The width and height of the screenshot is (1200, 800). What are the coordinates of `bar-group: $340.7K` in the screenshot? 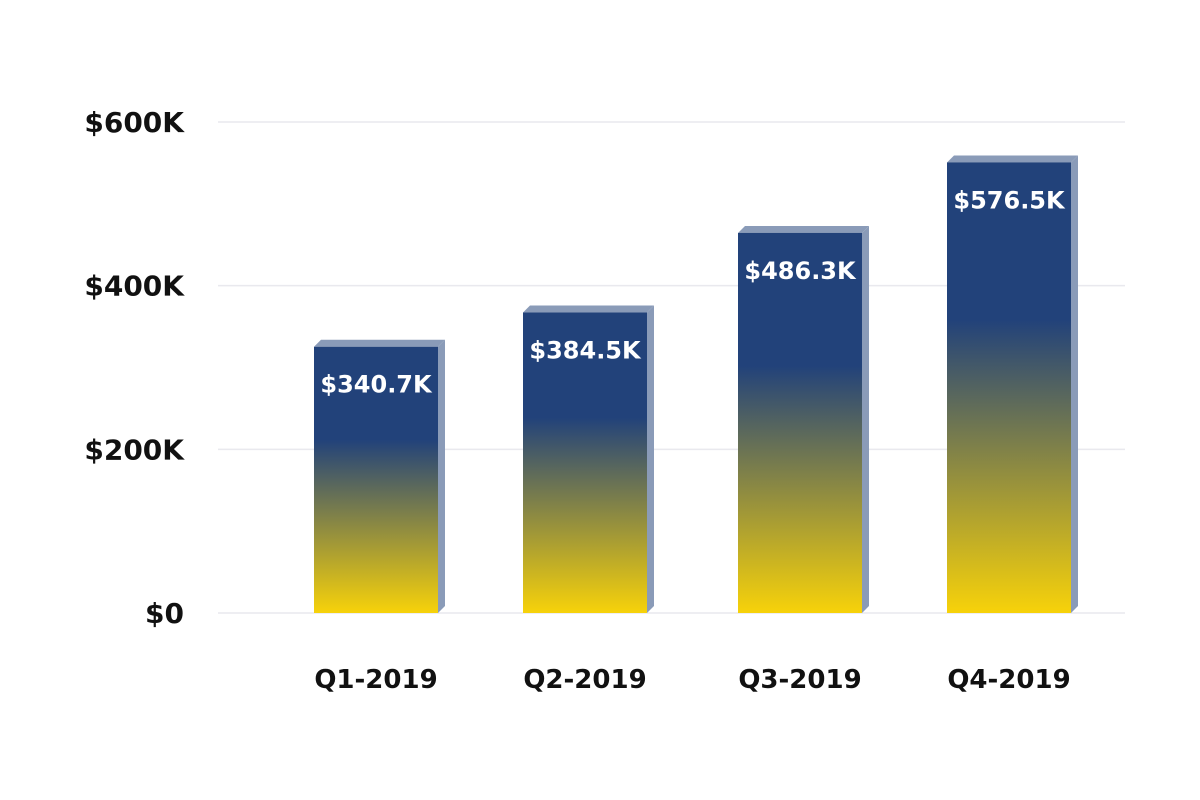 It's located at (379, 476).